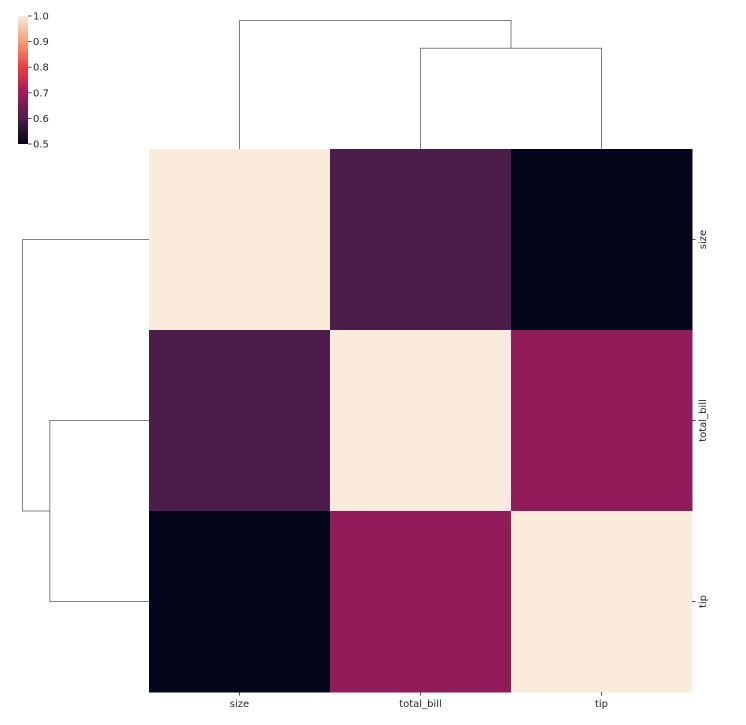  I want to click on colorbar-tick-label: 0.8, so click(41, 68).